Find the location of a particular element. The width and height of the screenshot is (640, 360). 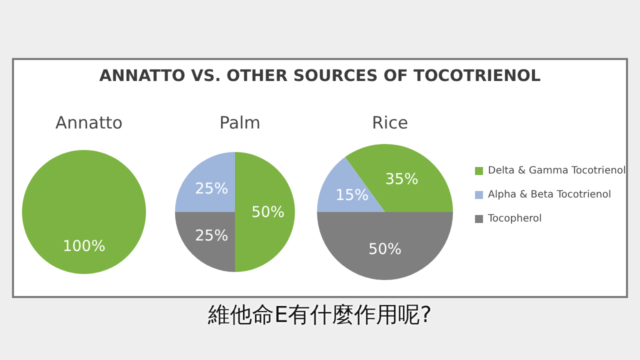

legend-label: Tocopherol is located at coordinates (514, 219).